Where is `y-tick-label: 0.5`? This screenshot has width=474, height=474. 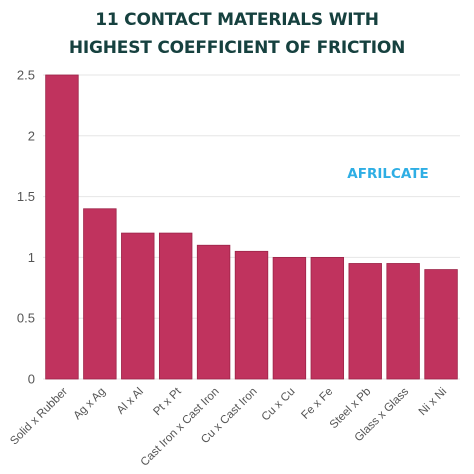 y-tick-label: 0.5 is located at coordinates (26, 318).